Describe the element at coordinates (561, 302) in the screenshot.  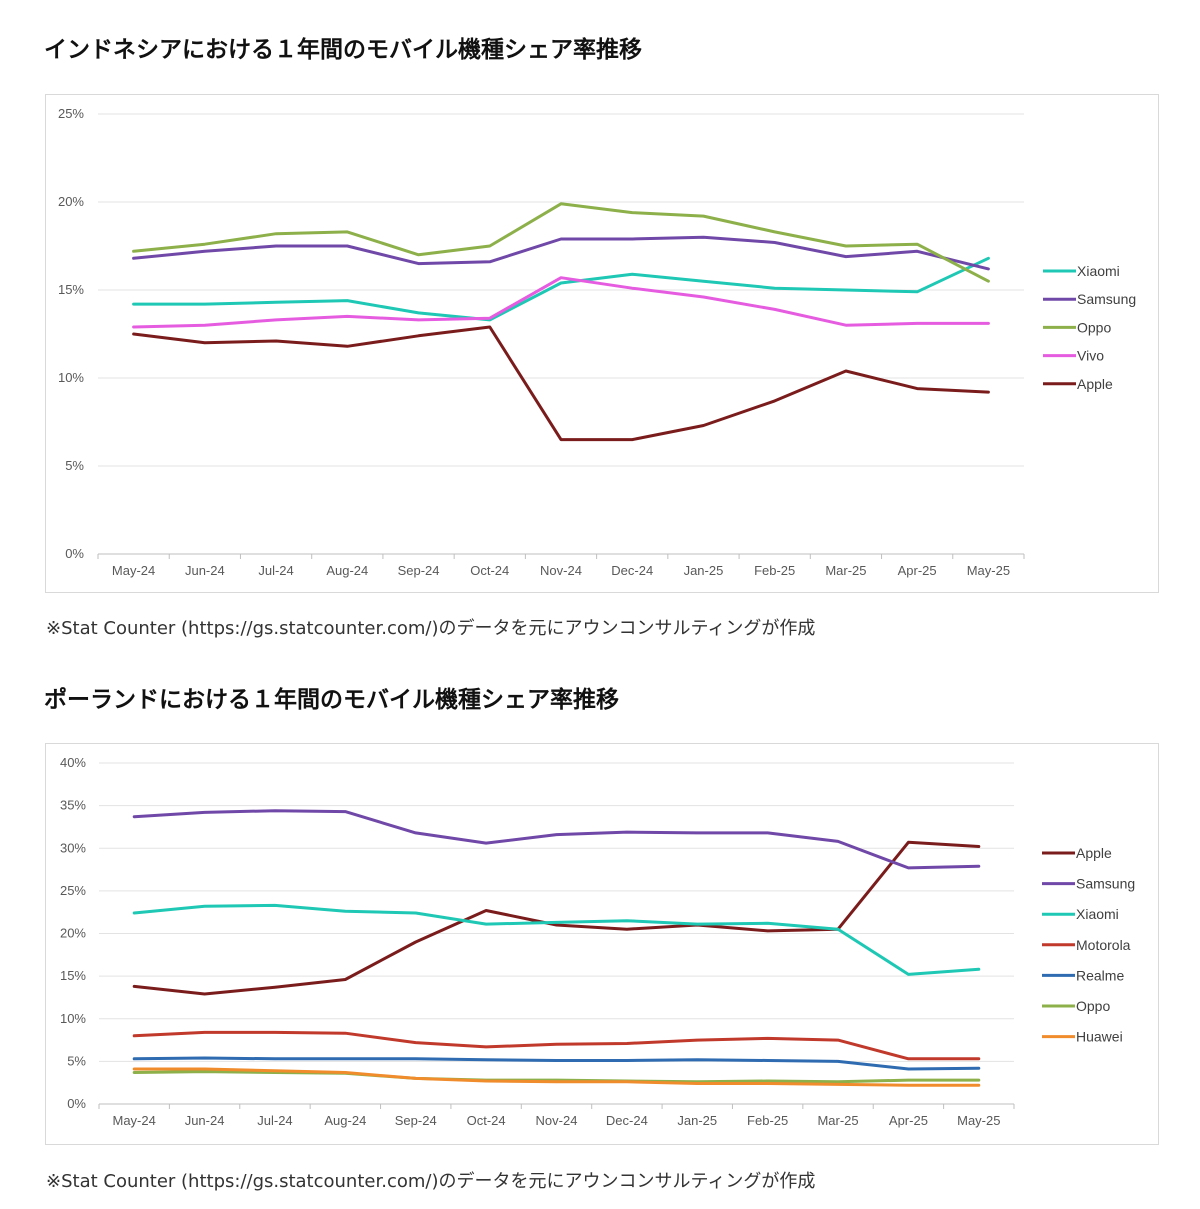
I see `series-line-vivo` at that location.